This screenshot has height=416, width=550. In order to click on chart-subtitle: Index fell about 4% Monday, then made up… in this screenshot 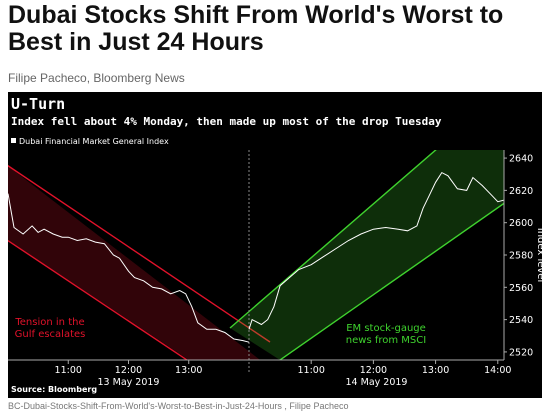, I will do `click(226, 121)`.